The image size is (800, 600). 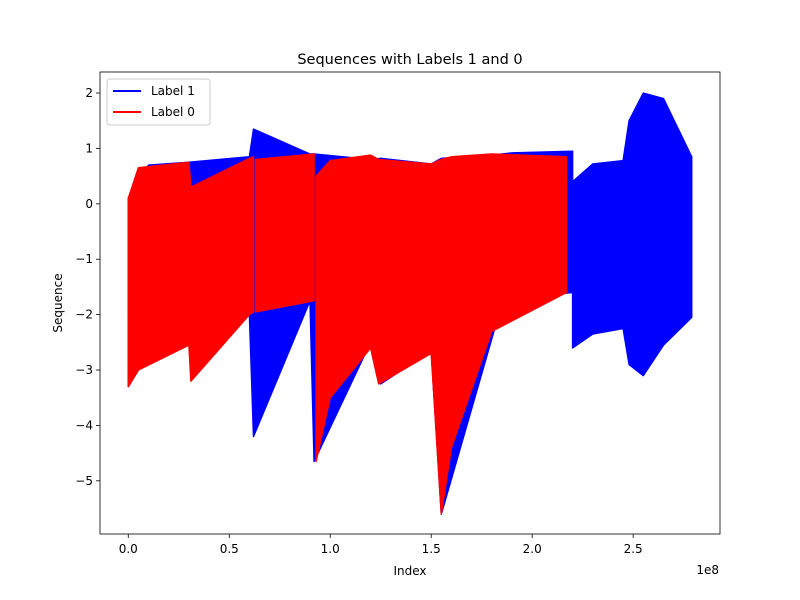 I want to click on x-tick-label: 1.0, so click(x=330, y=549).